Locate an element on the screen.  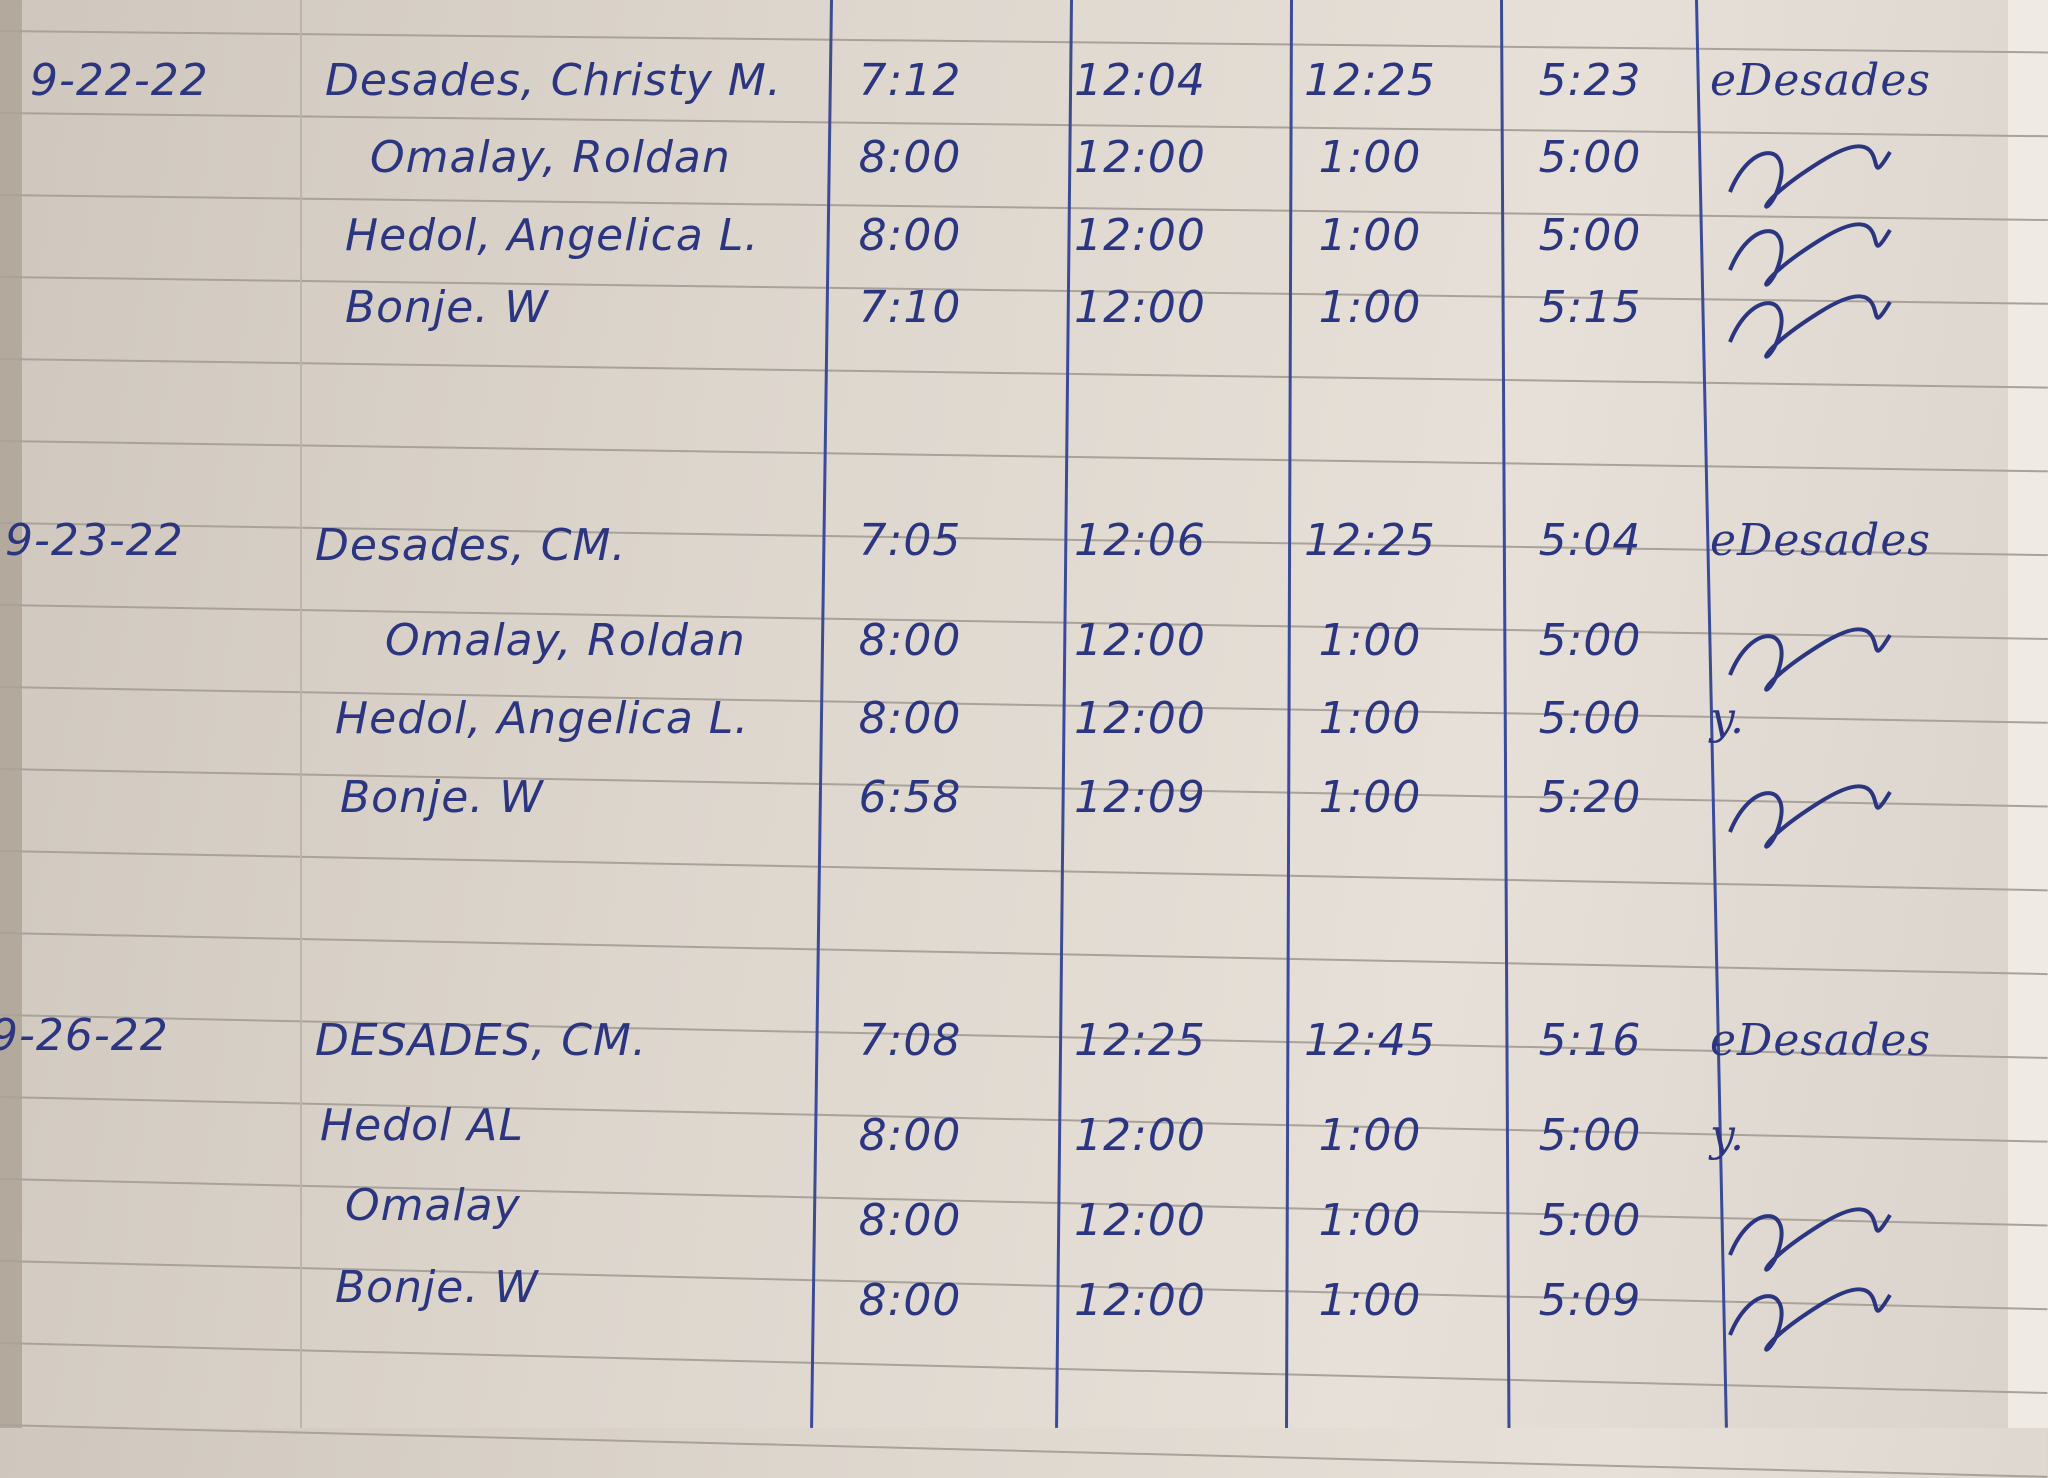
time-cell-time-out-pm: 5:15 is located at coordinates (1590, 307).